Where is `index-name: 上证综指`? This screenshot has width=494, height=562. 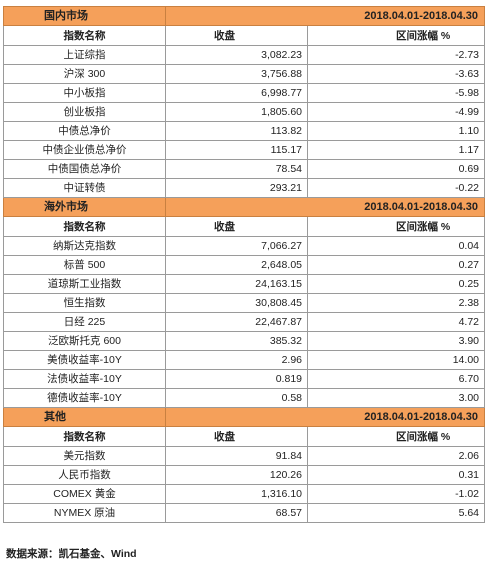 index-name: 上证综指 is located at coordinates (84, 55).